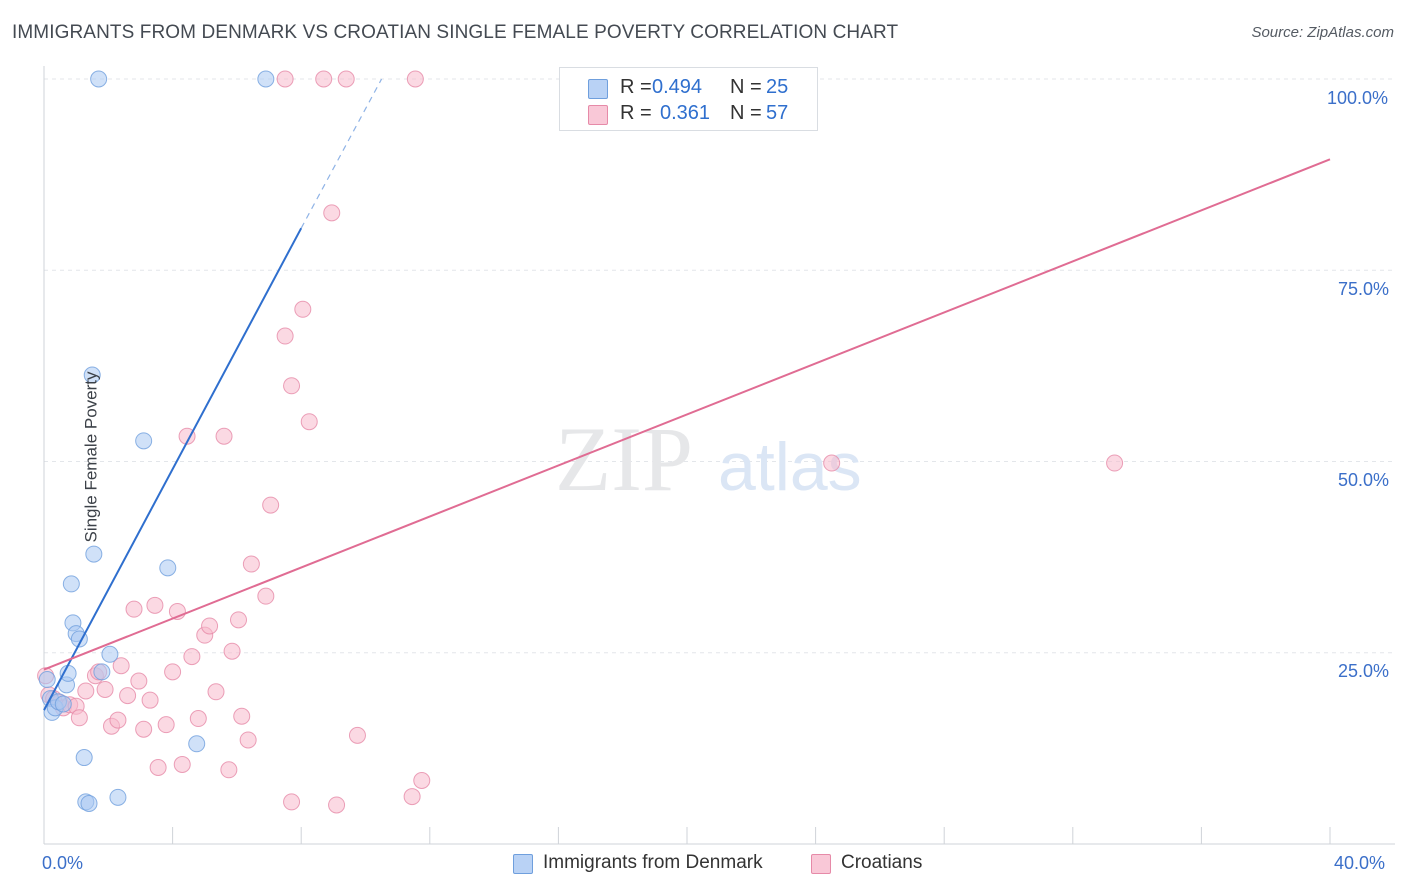 Image resolution: width=1406 pixels, height=892 pixels. What do you see at coordinates (777, 87) in the screenshot?
I see `legend-n-value: 25` at bounding box center [777, 87].